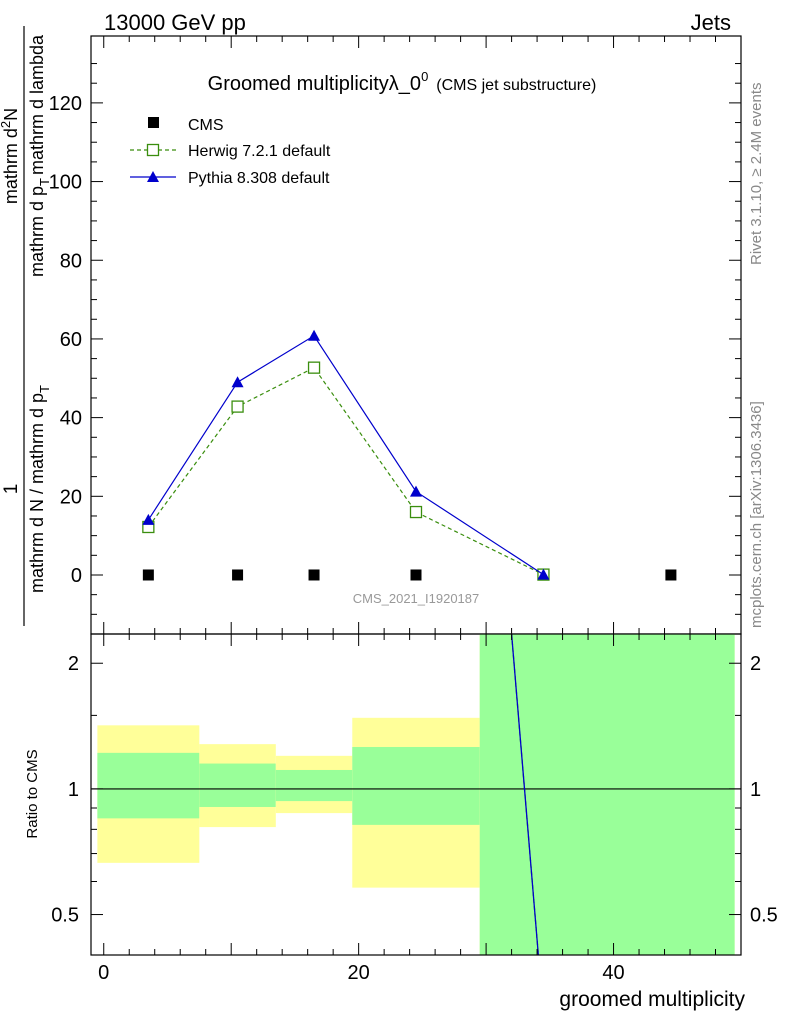 This screenshot has height=1024, width=786. Describe the element at coordinates (71, 340) in the screenshot. I see `y-tick-label: 60` at that location.